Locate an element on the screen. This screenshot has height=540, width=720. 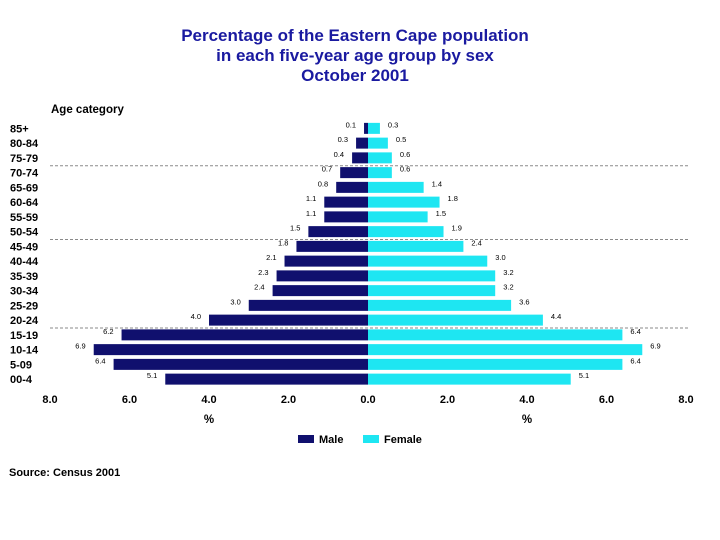
data-label-male-80-84: 0.3 is located at coordinates (343, 139).